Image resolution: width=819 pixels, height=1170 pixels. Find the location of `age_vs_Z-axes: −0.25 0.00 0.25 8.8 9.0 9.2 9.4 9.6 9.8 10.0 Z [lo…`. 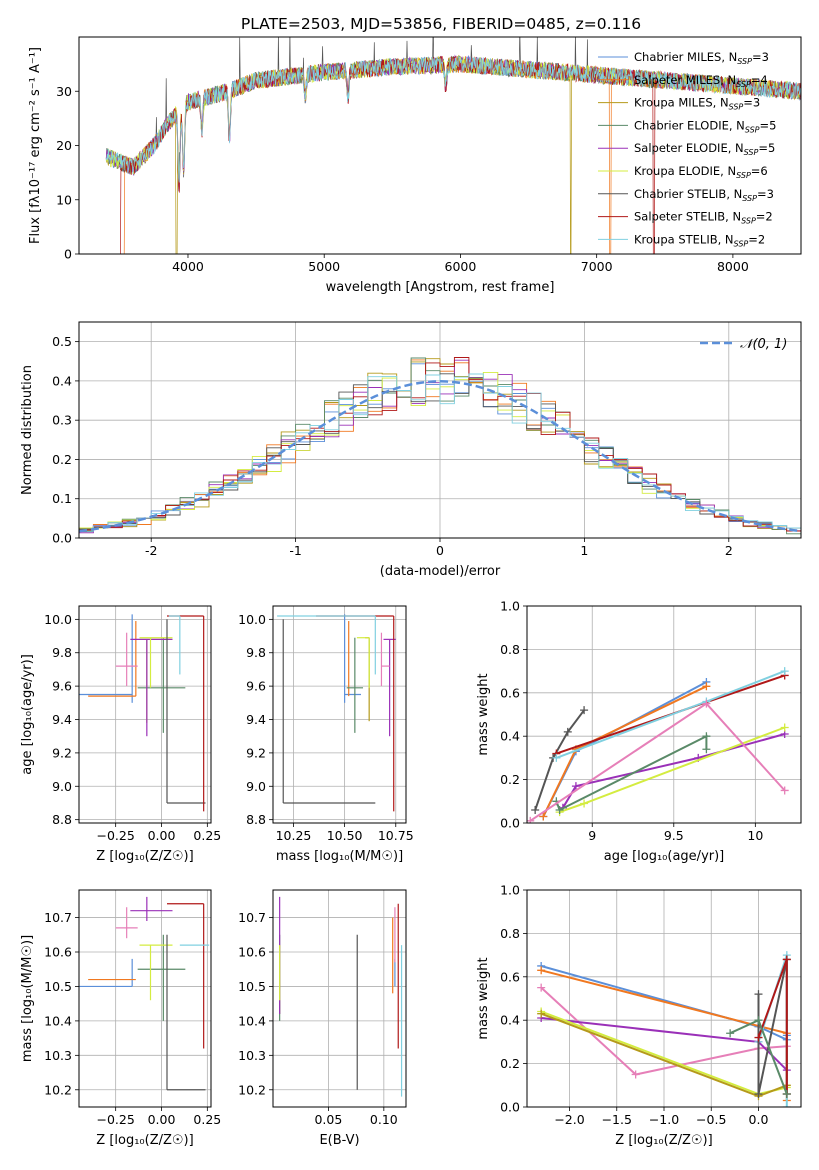

age_vs_Z-axes: −0.25 0.00 0.25 8.8 9.0 9.2 9.4 9.6 9.8 10.0 Z [lo… is located at coordinates (120, 735).